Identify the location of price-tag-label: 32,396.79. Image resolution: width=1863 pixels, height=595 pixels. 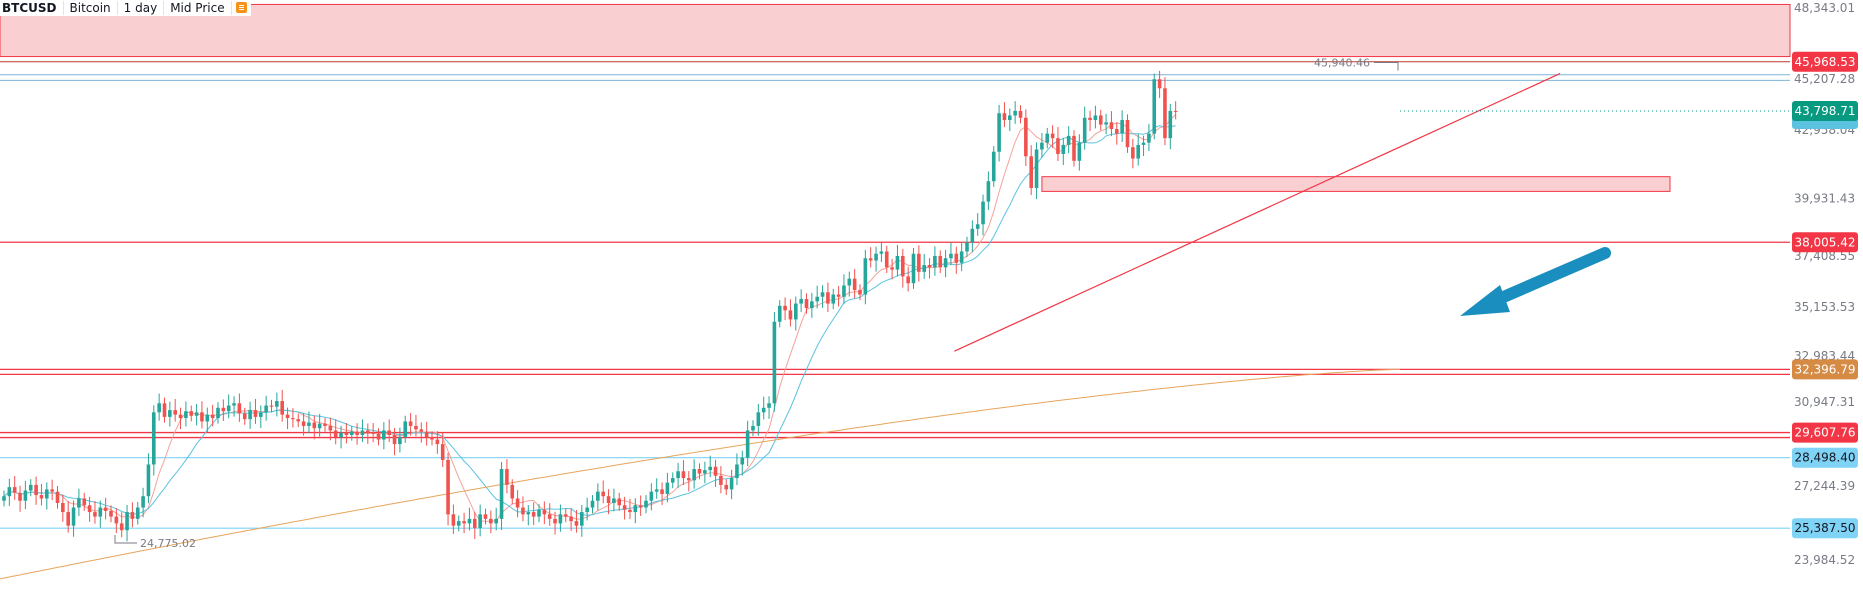
(1824, 369).